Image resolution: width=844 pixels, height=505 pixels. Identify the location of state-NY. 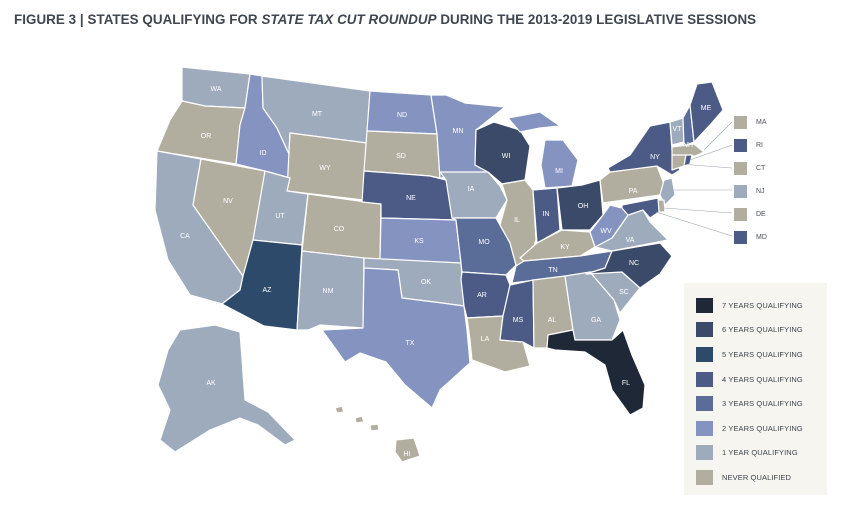
(644, 148).